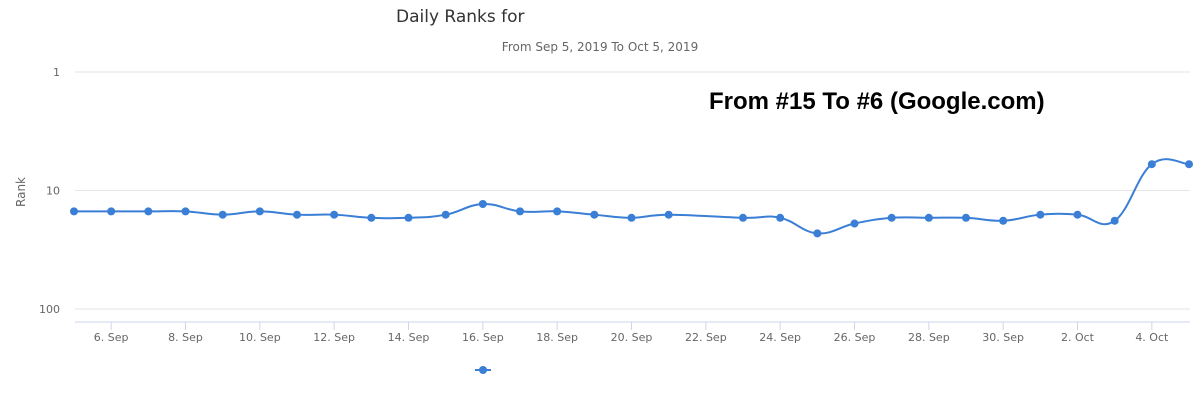 This screenshot has width=1200, height=400. I want to click on x-tick-label: 6. Sep, so click(111, 337).